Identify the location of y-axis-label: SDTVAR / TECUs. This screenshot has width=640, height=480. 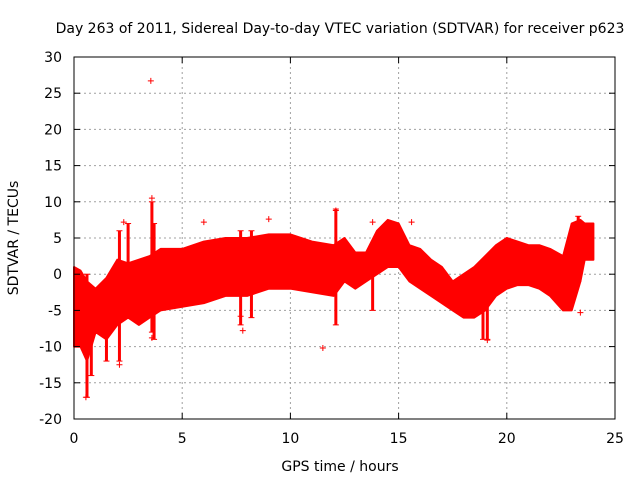
(14, 238).